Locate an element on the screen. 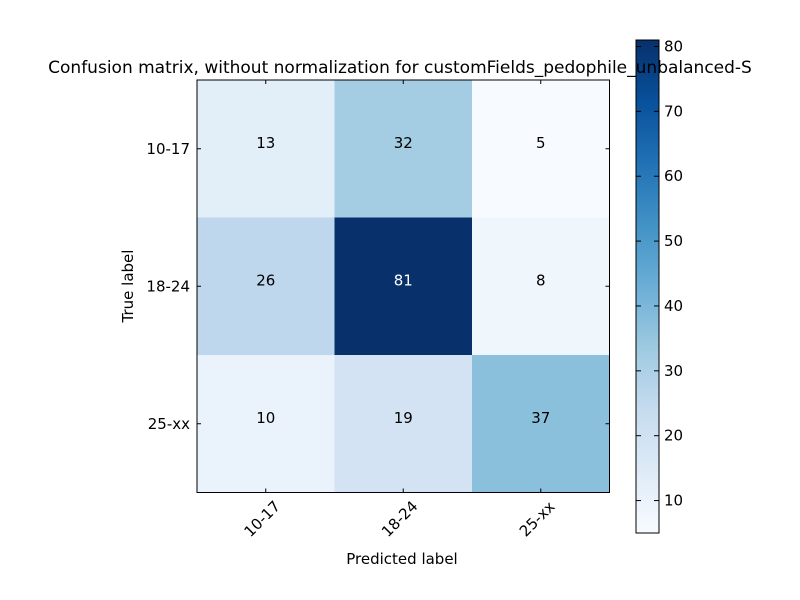 The width and height of the screenshot is (800, 600). colorbar-tick-label-0: 10 is located at coordinates (673, 501).